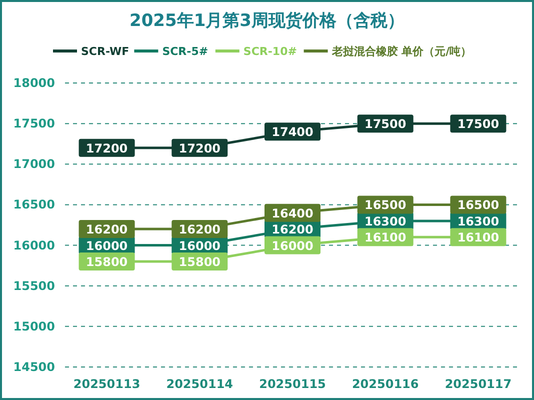  I want to click on x-tick-label: 20250113, so click(106, 384).